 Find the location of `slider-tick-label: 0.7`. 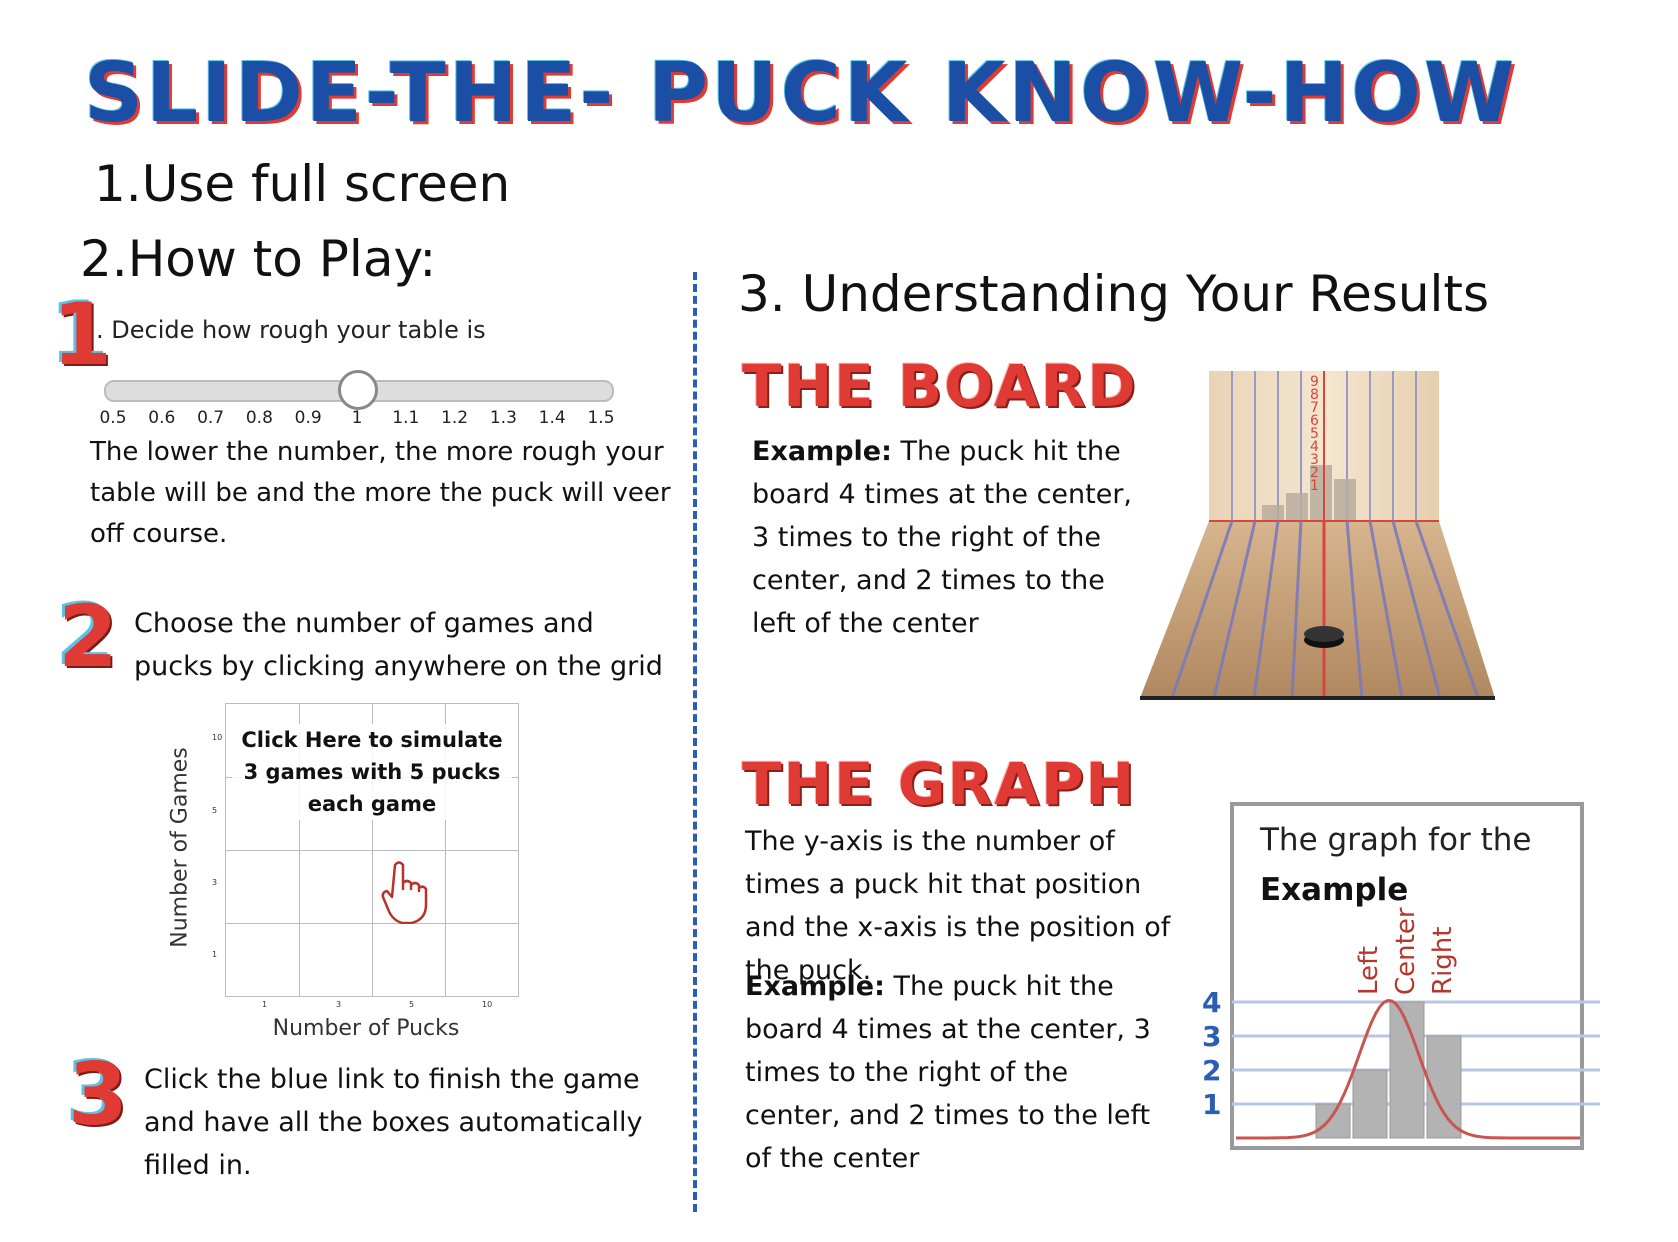

slider-tick-label: 0.7 is located at coordinates (211, 418).